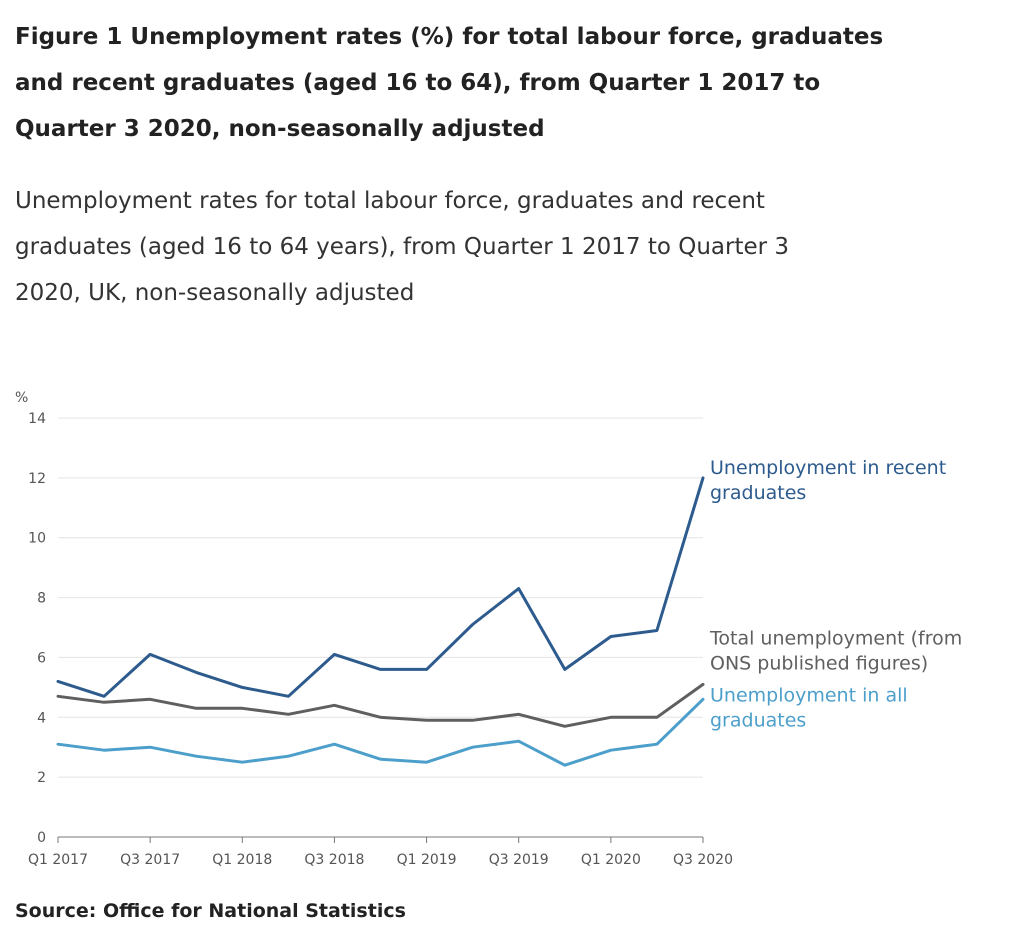 The image size is (1024, 948). What do you see at coordinates (242, 860) in the screenshot?
I see `x-tick-label: Q1 2018` at bounding box center [242, 860].